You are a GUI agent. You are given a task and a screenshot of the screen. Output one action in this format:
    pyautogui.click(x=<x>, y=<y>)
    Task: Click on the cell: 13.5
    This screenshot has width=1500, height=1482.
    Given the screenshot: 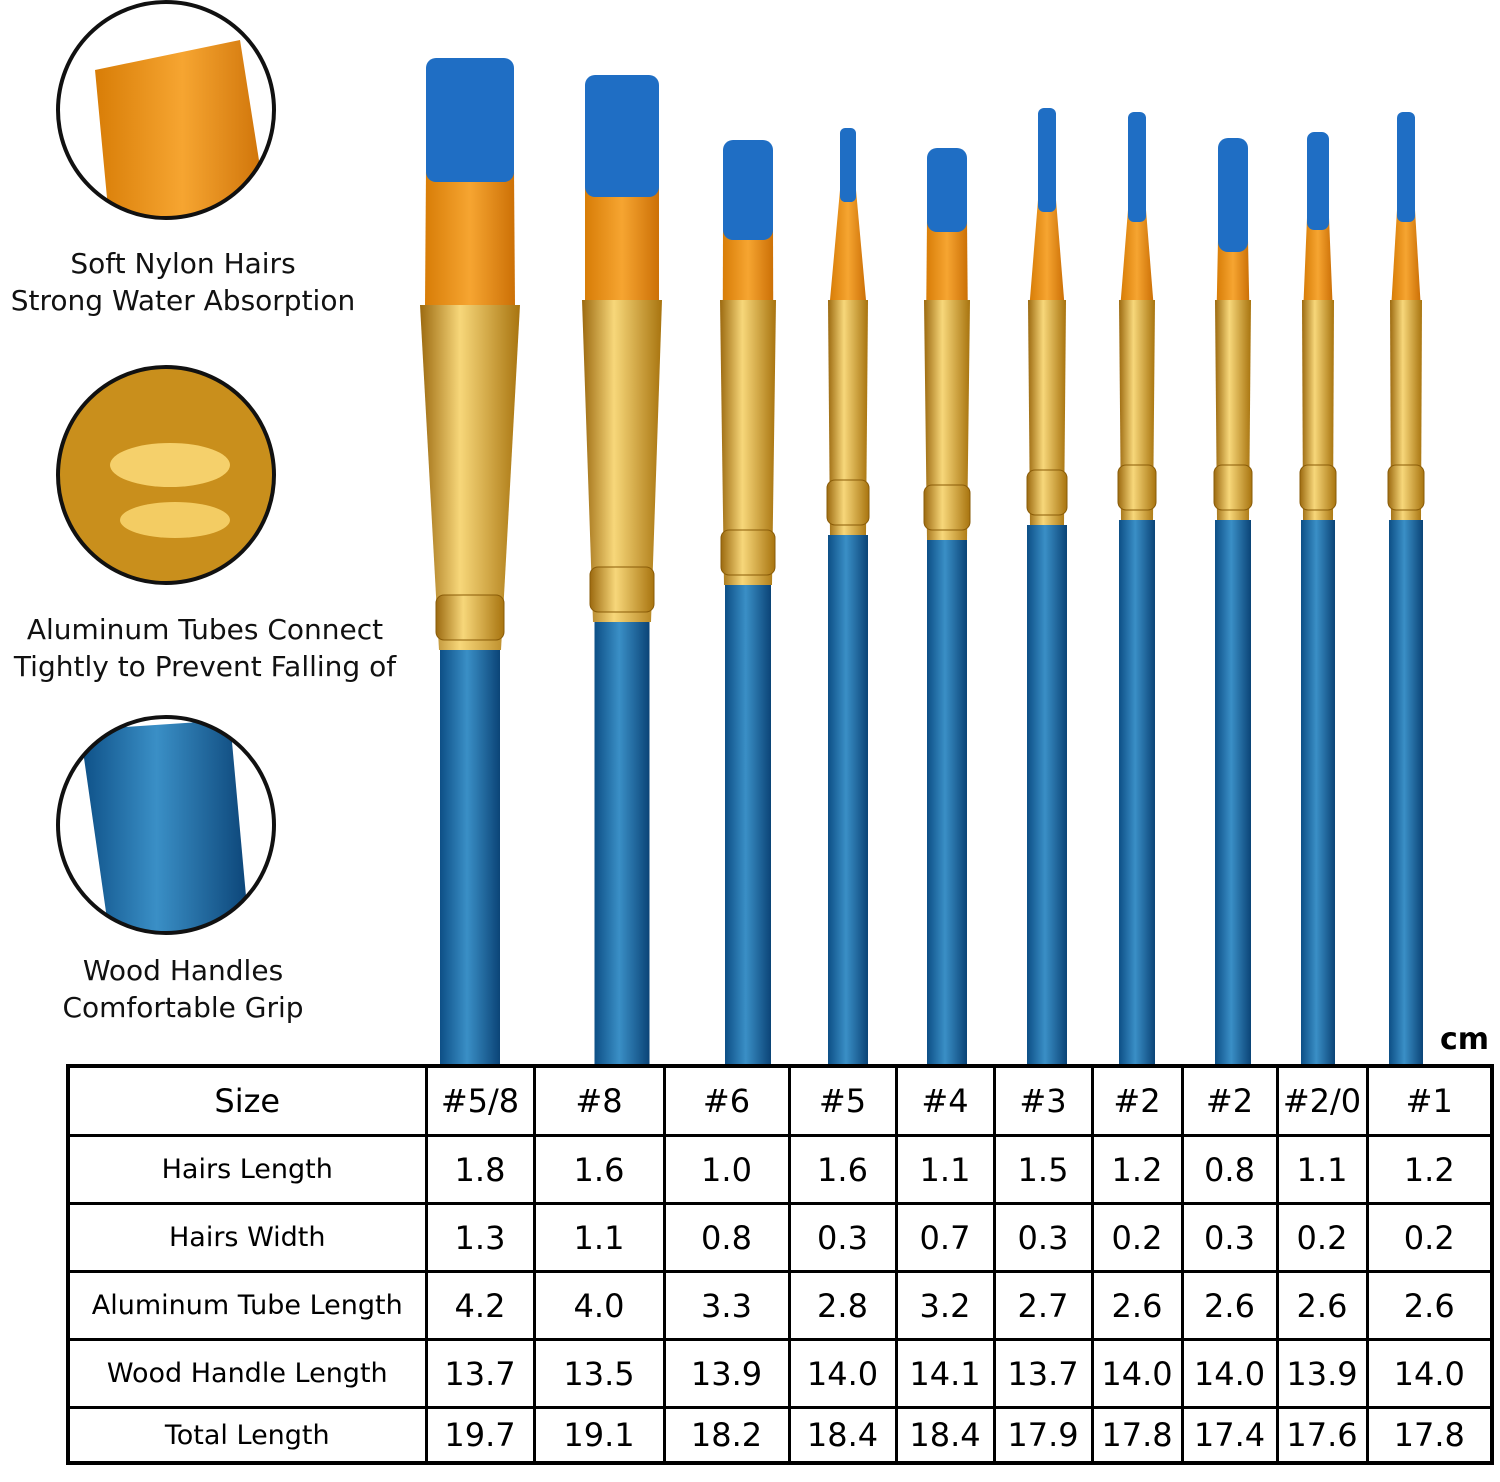 What is the action you would take?
    pyautogui.click(x=599, y=1373)
    